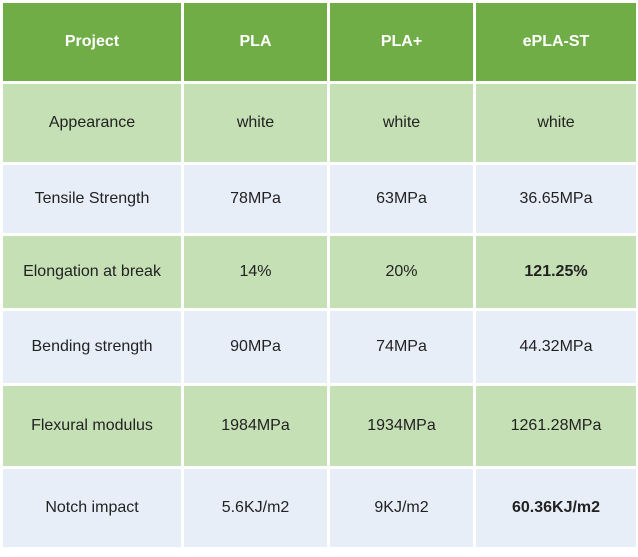 This screenshot has height=557, width=638. What do you see at coordinates (92, 199) in the screenshot?
I see `row-label: Tensile Strength` at bounding box center [92, 199].